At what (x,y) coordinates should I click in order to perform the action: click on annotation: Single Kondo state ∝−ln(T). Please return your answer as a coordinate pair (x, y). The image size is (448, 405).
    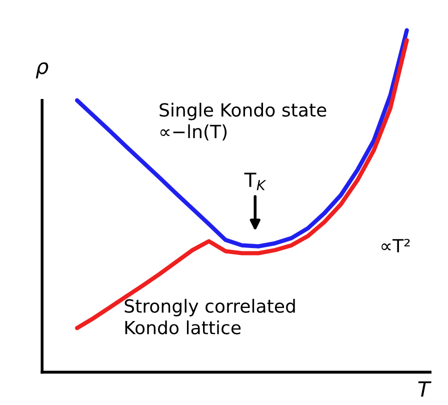
    Looking at the image, I should click on (243, 121).